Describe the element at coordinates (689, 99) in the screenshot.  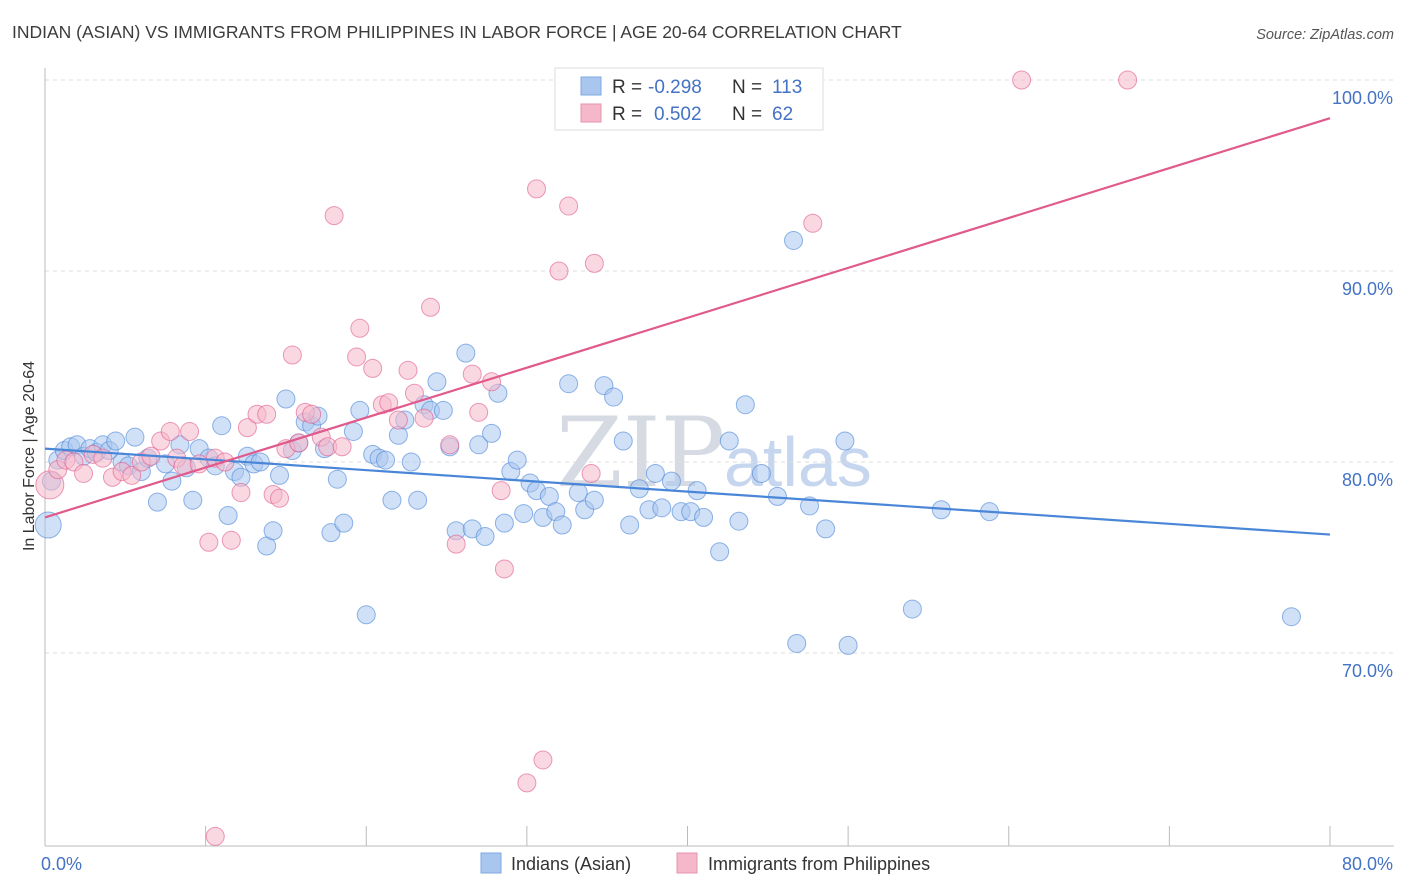
I see `legend-top: R = -0.298 N = 113 R = 0.502 N = 62` at that location.